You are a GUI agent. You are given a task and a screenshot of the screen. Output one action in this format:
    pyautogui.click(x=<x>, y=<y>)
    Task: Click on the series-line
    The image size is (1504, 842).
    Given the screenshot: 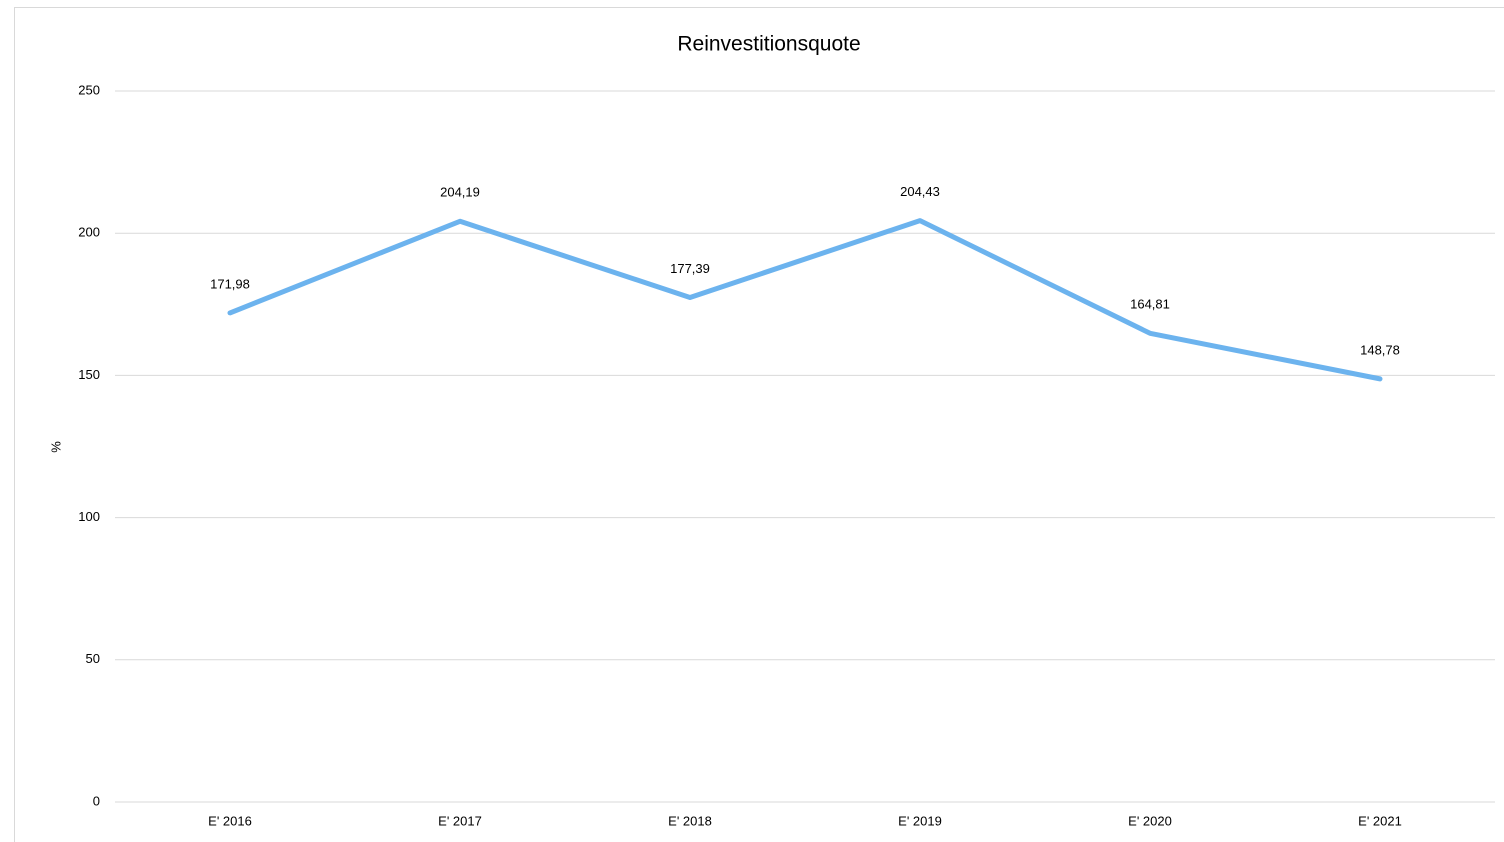 What is the action you would take?
    pyautogui.click(x=805, y=300)
    